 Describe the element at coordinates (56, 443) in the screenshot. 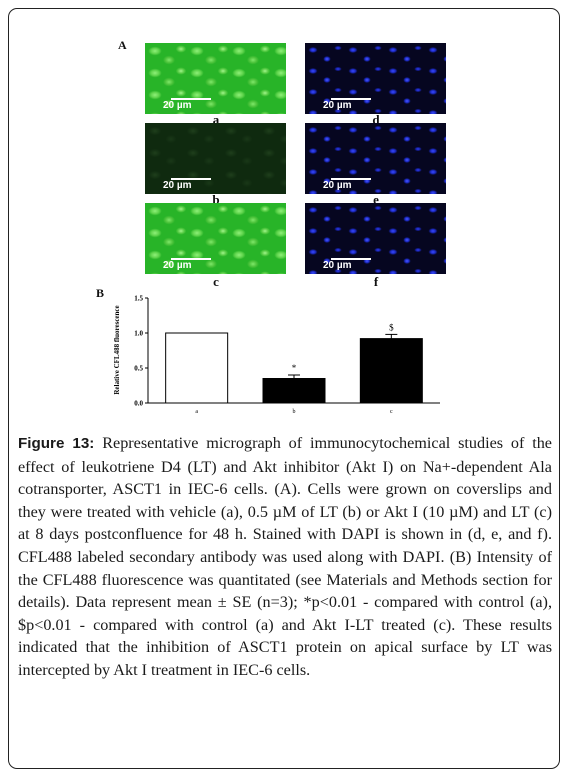

I see `caption-label: Figure 13:` at that location.